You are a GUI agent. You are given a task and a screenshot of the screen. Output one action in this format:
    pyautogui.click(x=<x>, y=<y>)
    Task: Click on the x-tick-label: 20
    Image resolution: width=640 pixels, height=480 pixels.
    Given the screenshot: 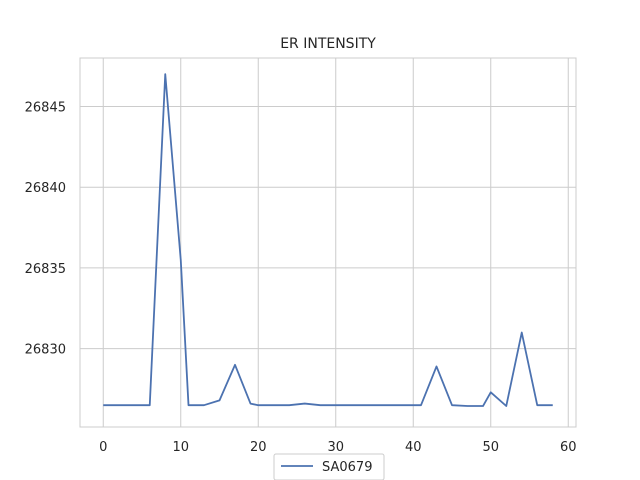 What is the action you would take?
    pyautogui.click(x=258, y=447)
    